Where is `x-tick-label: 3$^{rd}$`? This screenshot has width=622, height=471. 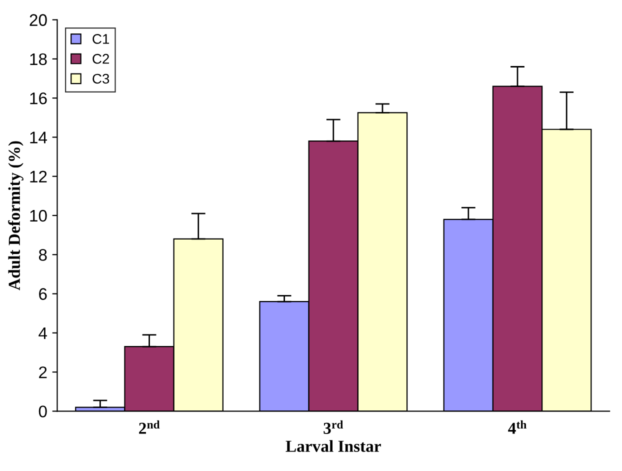 x-tick-label: 3$^{rd}$ is located at coordinates (334, 427).